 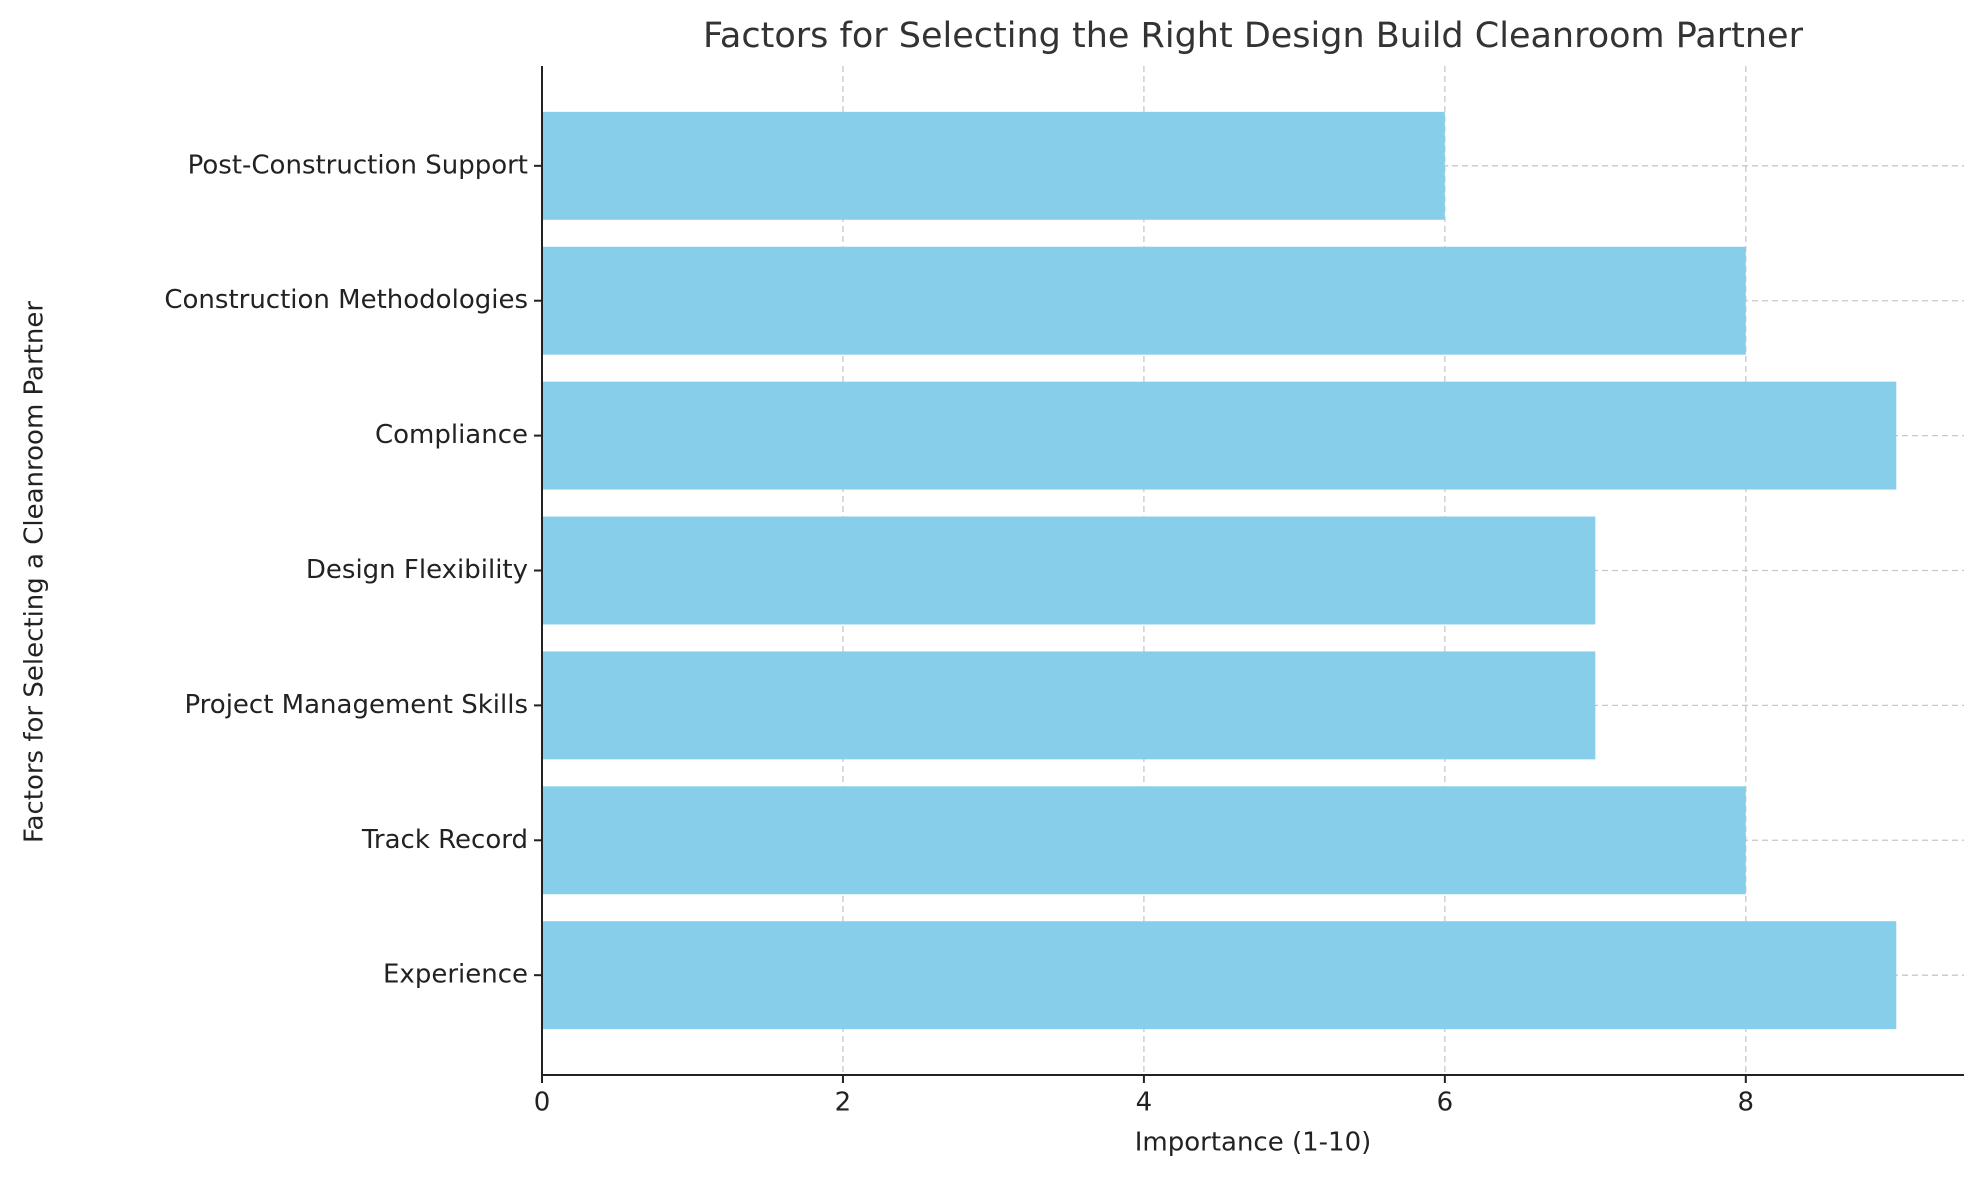 What do you see at coordinates (1445, 1103) in the screenshot?
I see `x-tick-label: 6` at bounding box center [1445, 1103].